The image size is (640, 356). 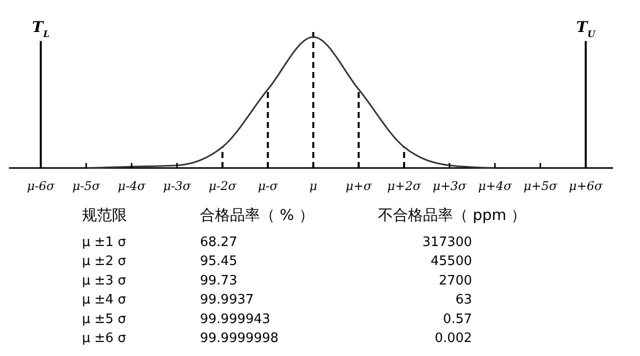 What do you see at coordinates (104, 319) in the screenshot?
I see `text: μ ±5 σ` at bounding box center [104, 319].